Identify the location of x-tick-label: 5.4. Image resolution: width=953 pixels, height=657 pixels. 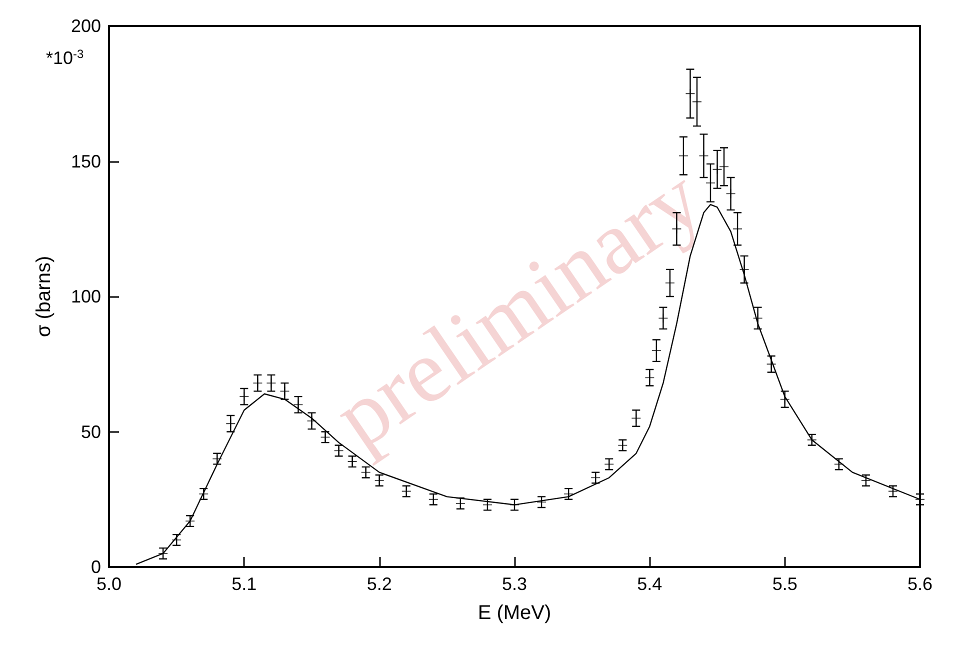
(649, 584).